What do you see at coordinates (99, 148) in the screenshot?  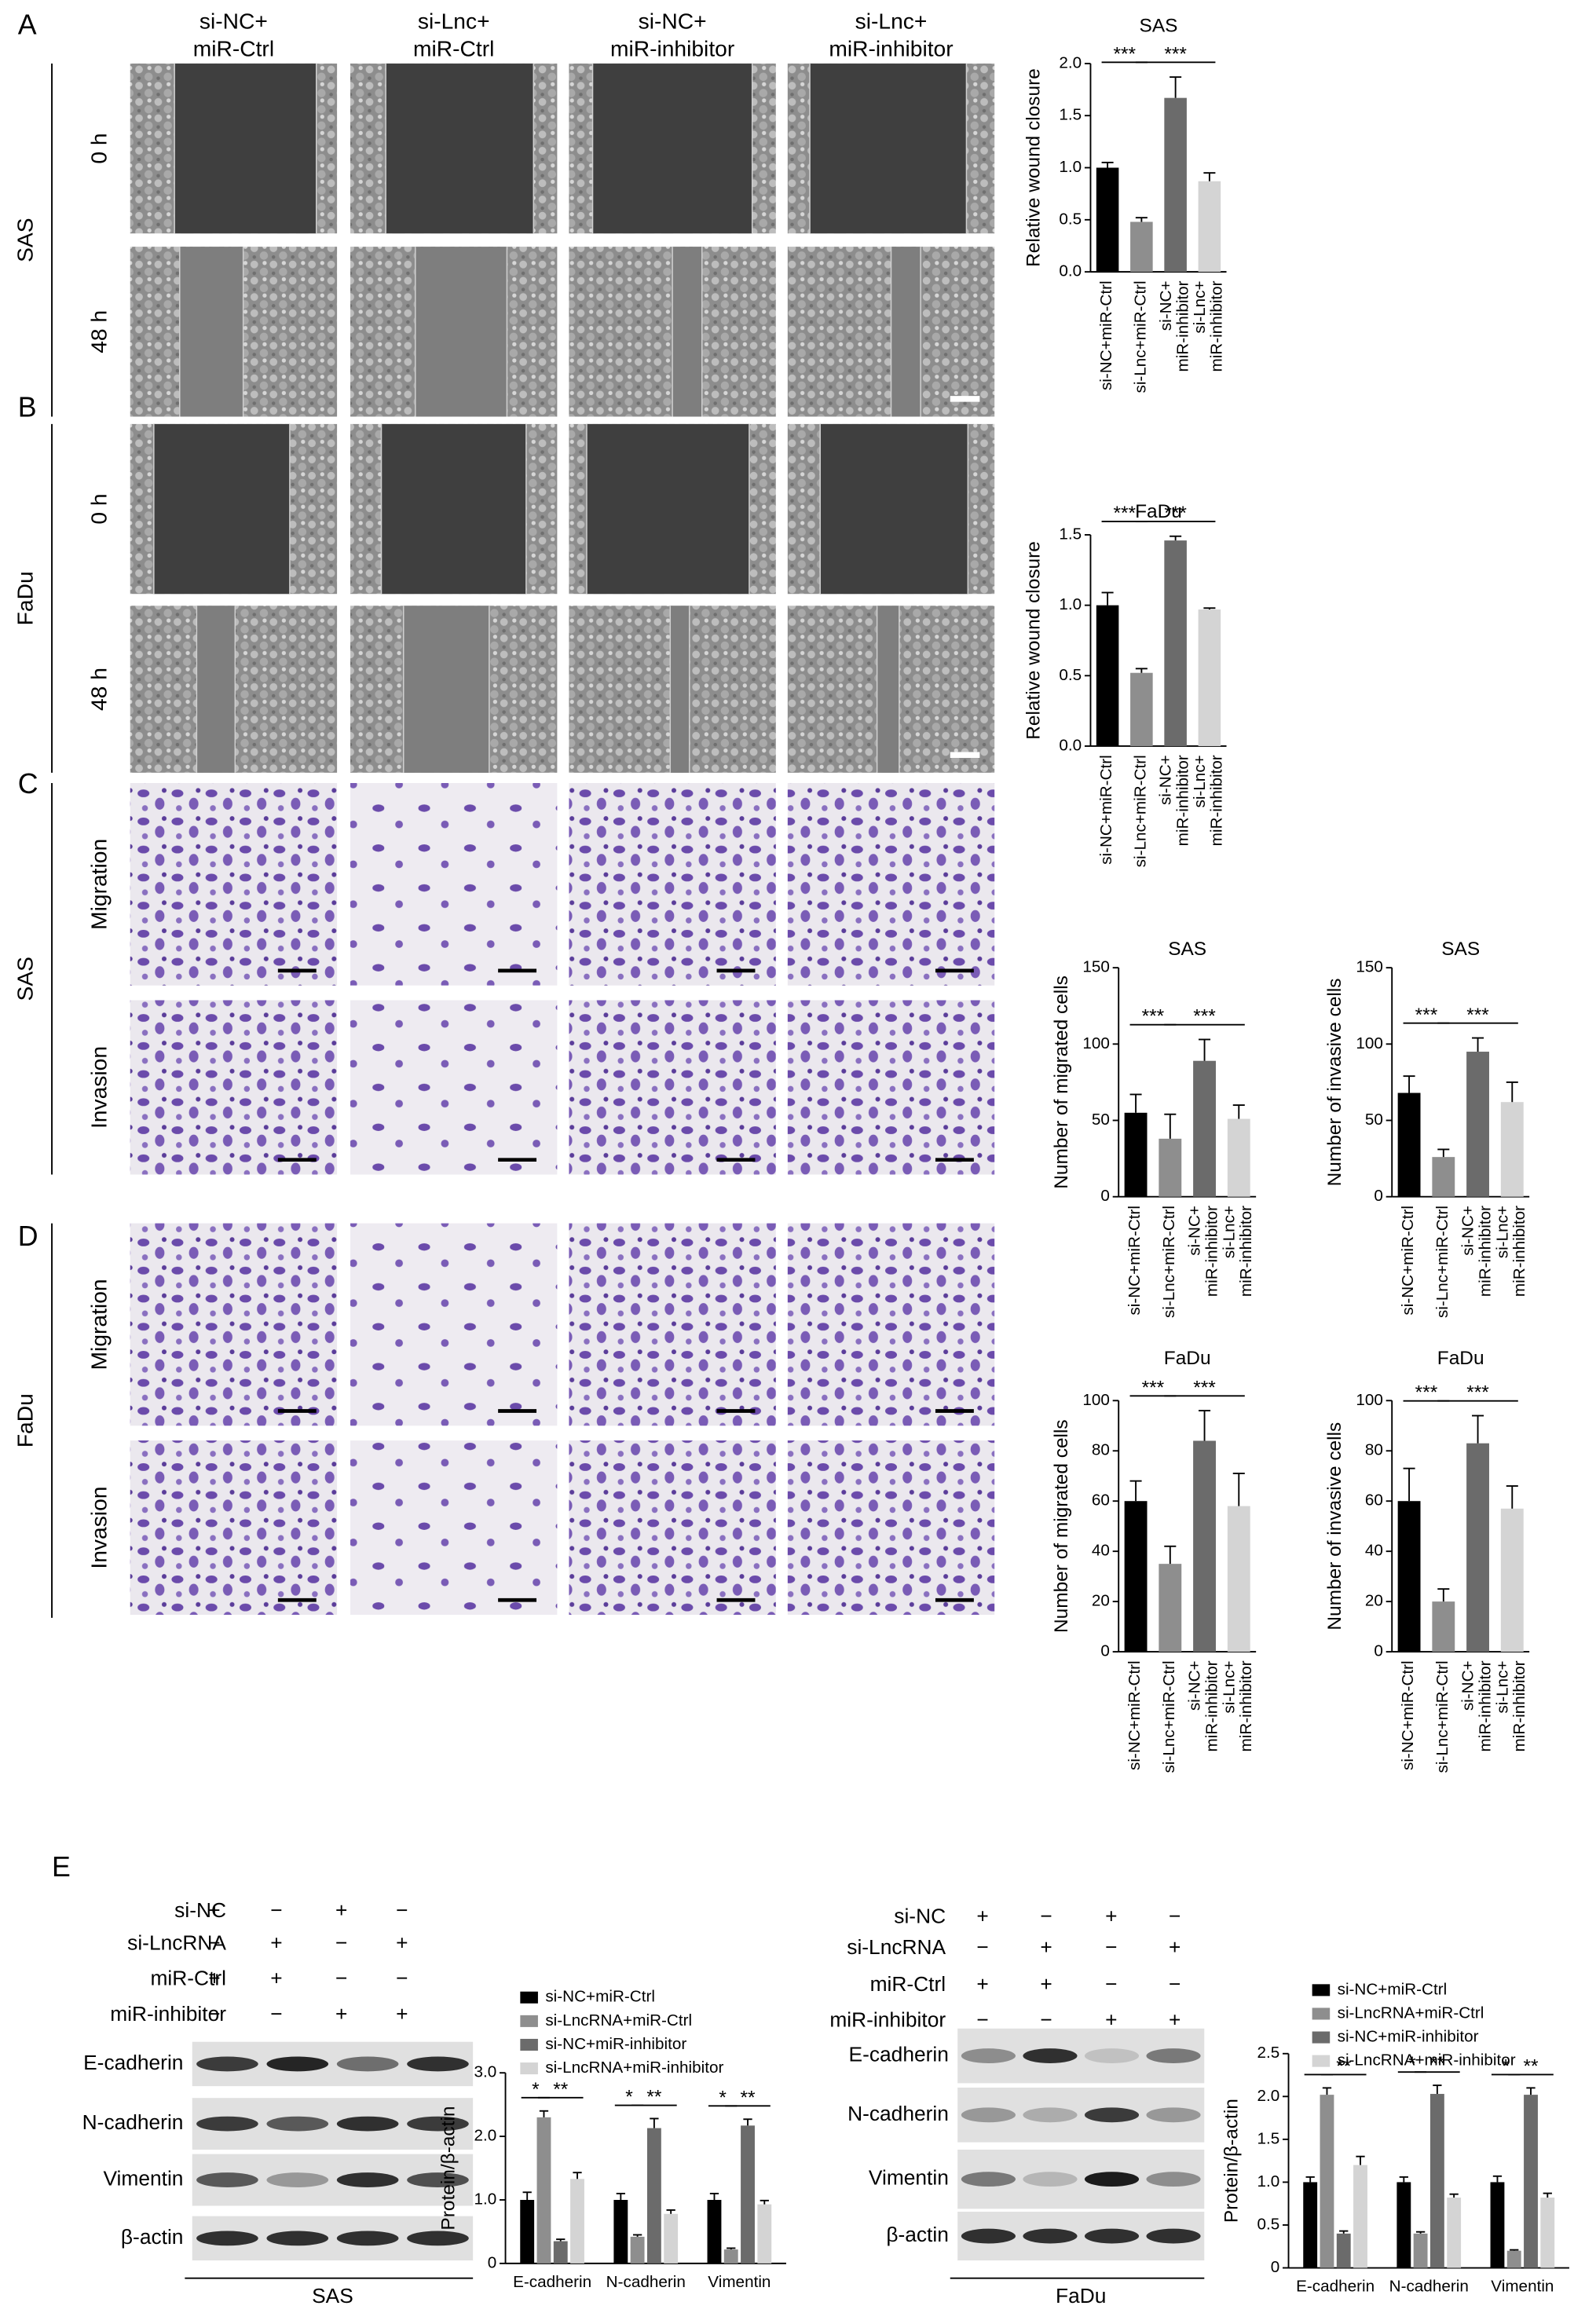 I see `row-label: 0 h` at bounding box center [99, 148].